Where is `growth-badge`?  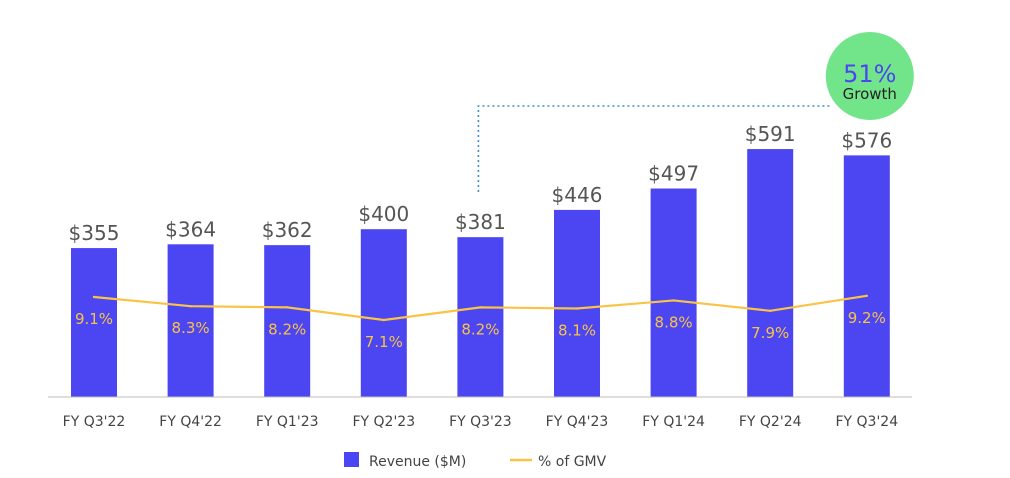 growth-badge is located at coordinates (869, 76).